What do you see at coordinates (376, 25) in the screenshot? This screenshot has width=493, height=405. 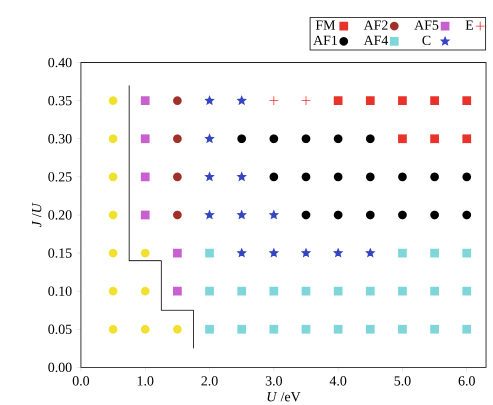 I see `legend-label: AF2` at bounding box center [376, 25].